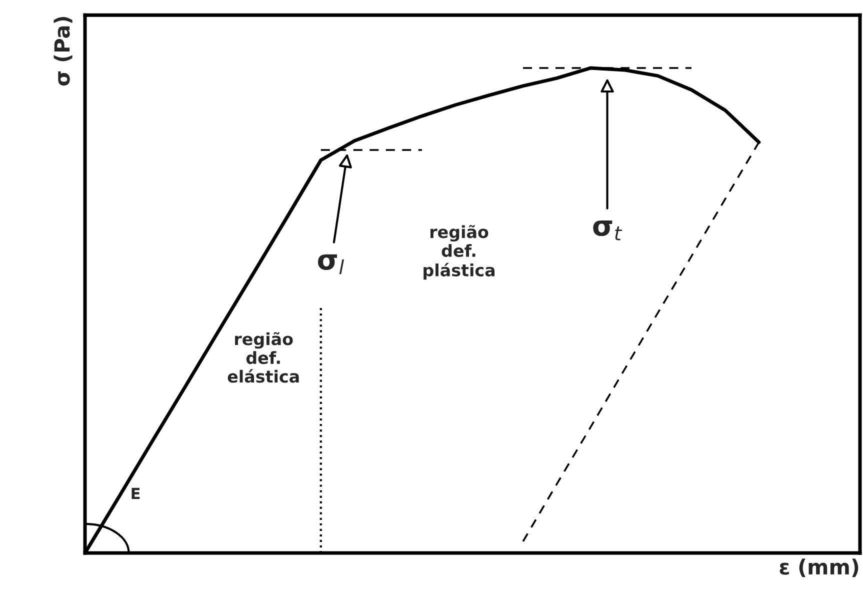 The image size is (863, 614). What do you see at coordinates (263, 357) in the screenshot?
I see `annotation: região def. elástica` at bounding box center [263, 357].